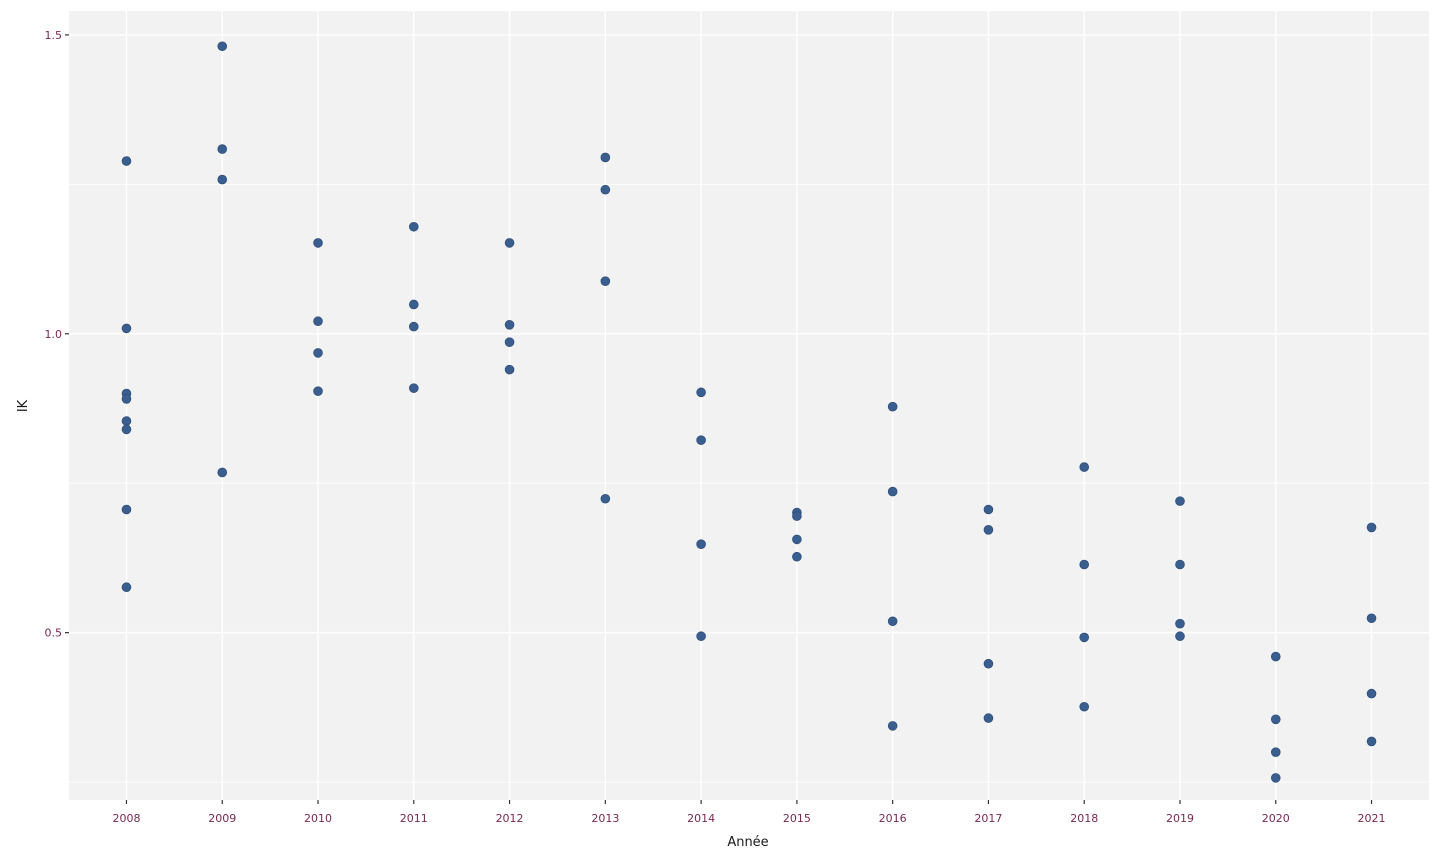 This screenshot has height=864, width=1440. Describe the element at coordinates (23, 405) in the screenshot. I see `y-axis-title: IK` at that location.